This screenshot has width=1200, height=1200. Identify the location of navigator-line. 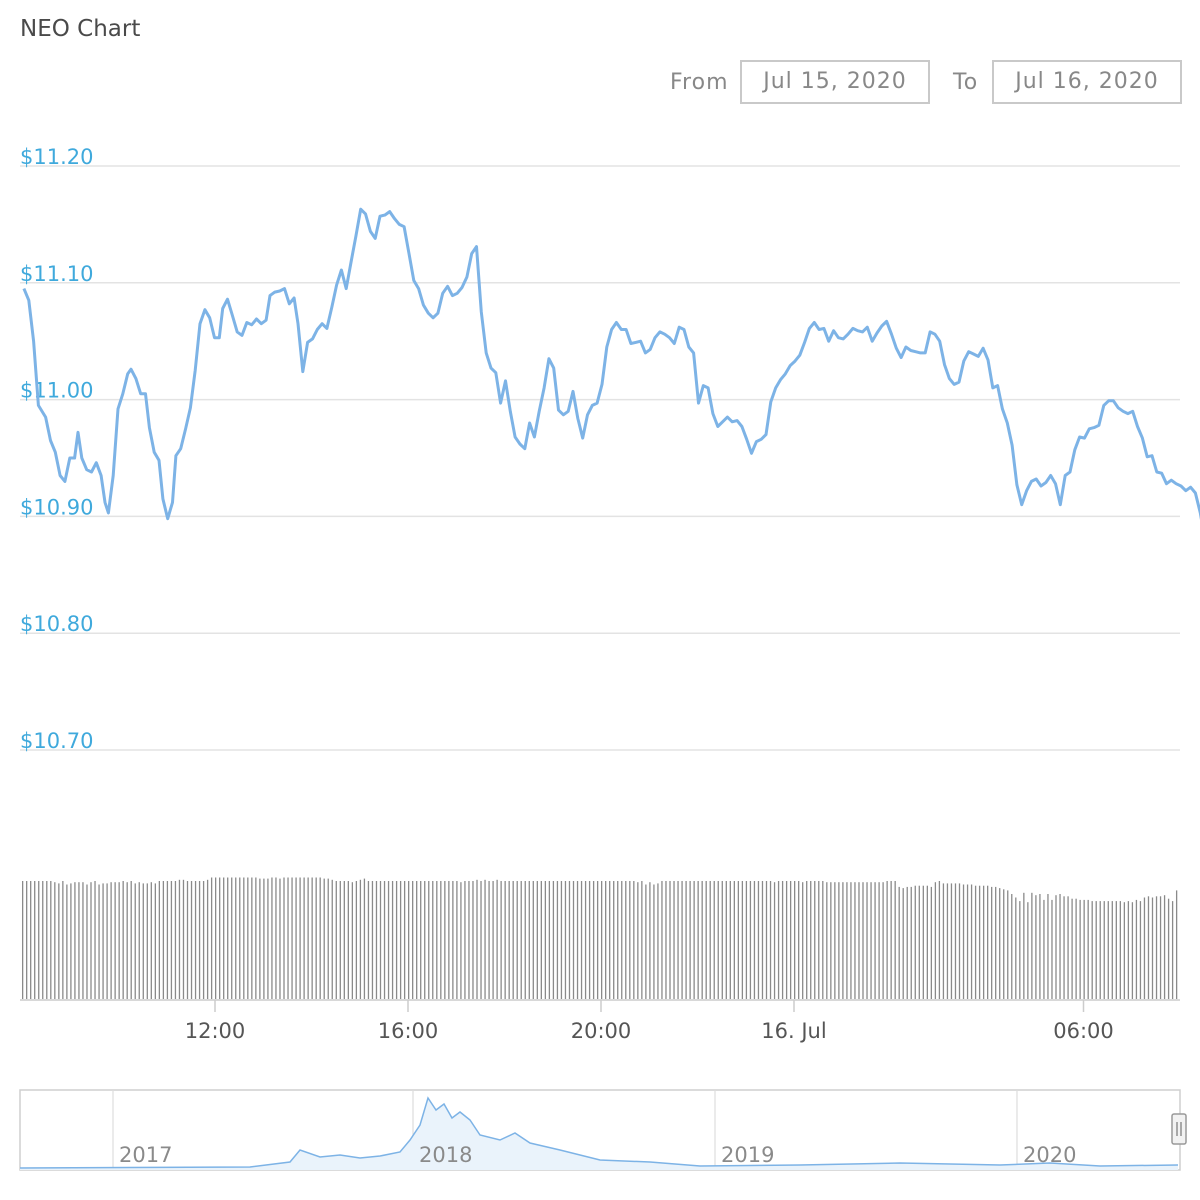
(599, 1132).